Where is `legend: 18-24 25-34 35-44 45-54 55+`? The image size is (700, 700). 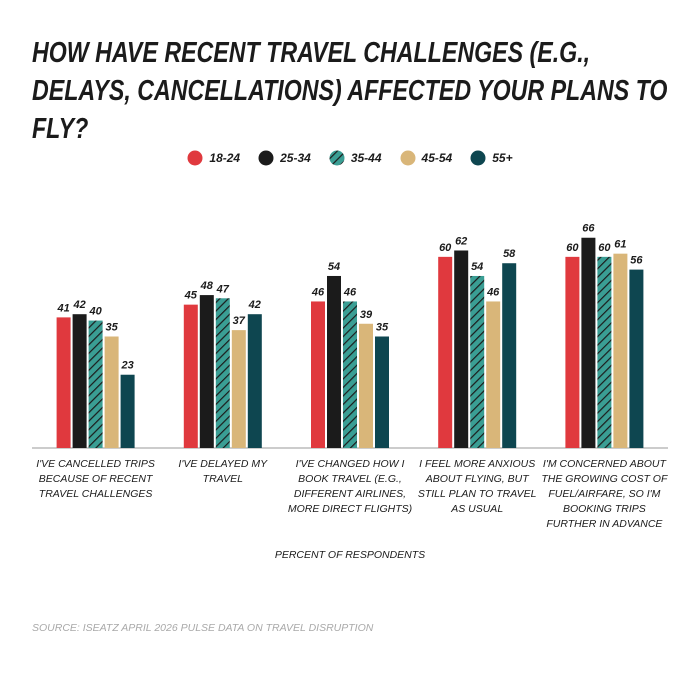
legend: 18-24 25-34 35-44 45-54 55+ is located at coordinates (350, 158).